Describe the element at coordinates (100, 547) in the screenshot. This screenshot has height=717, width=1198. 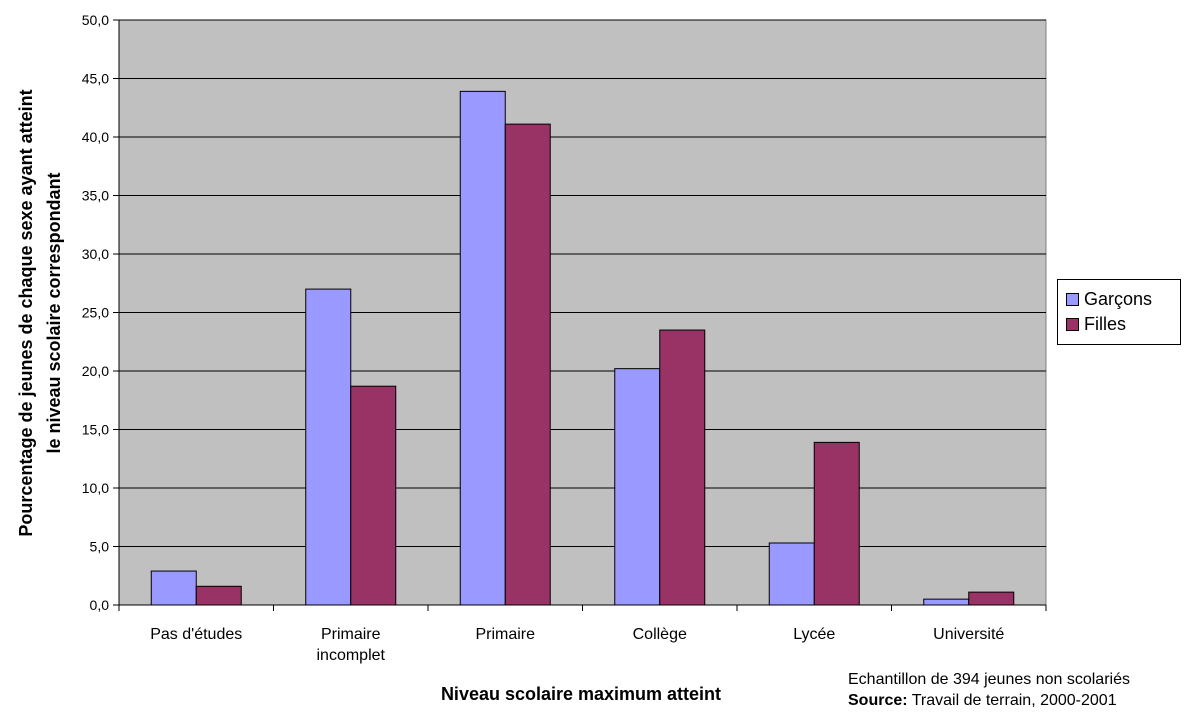
I see `y-tick-label: 5,0` at that location.